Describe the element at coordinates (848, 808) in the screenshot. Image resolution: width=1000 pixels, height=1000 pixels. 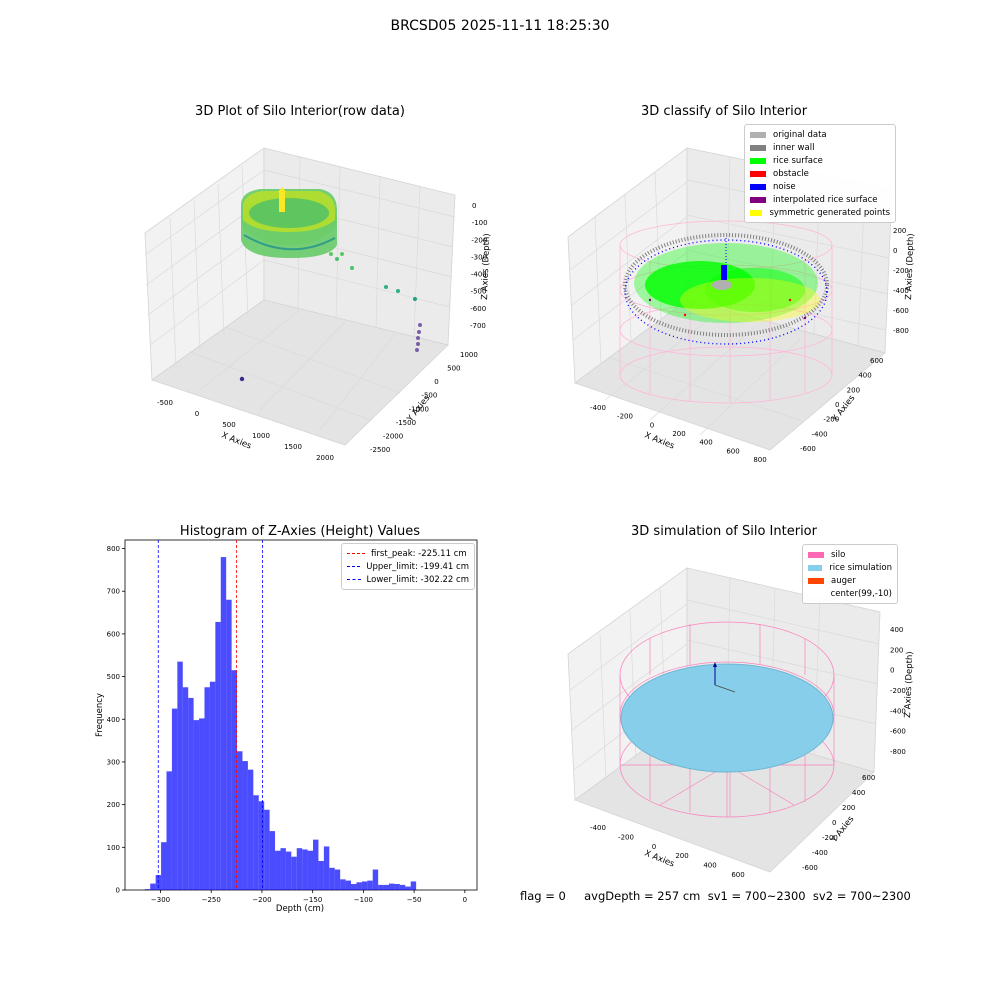
I see `p4-ytick-label: 200` at that location.